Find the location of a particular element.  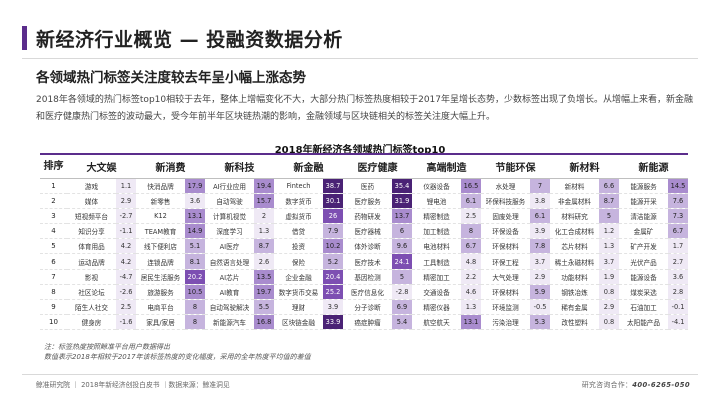

value-cell: 2.7 is located at coordinates (678, 261).